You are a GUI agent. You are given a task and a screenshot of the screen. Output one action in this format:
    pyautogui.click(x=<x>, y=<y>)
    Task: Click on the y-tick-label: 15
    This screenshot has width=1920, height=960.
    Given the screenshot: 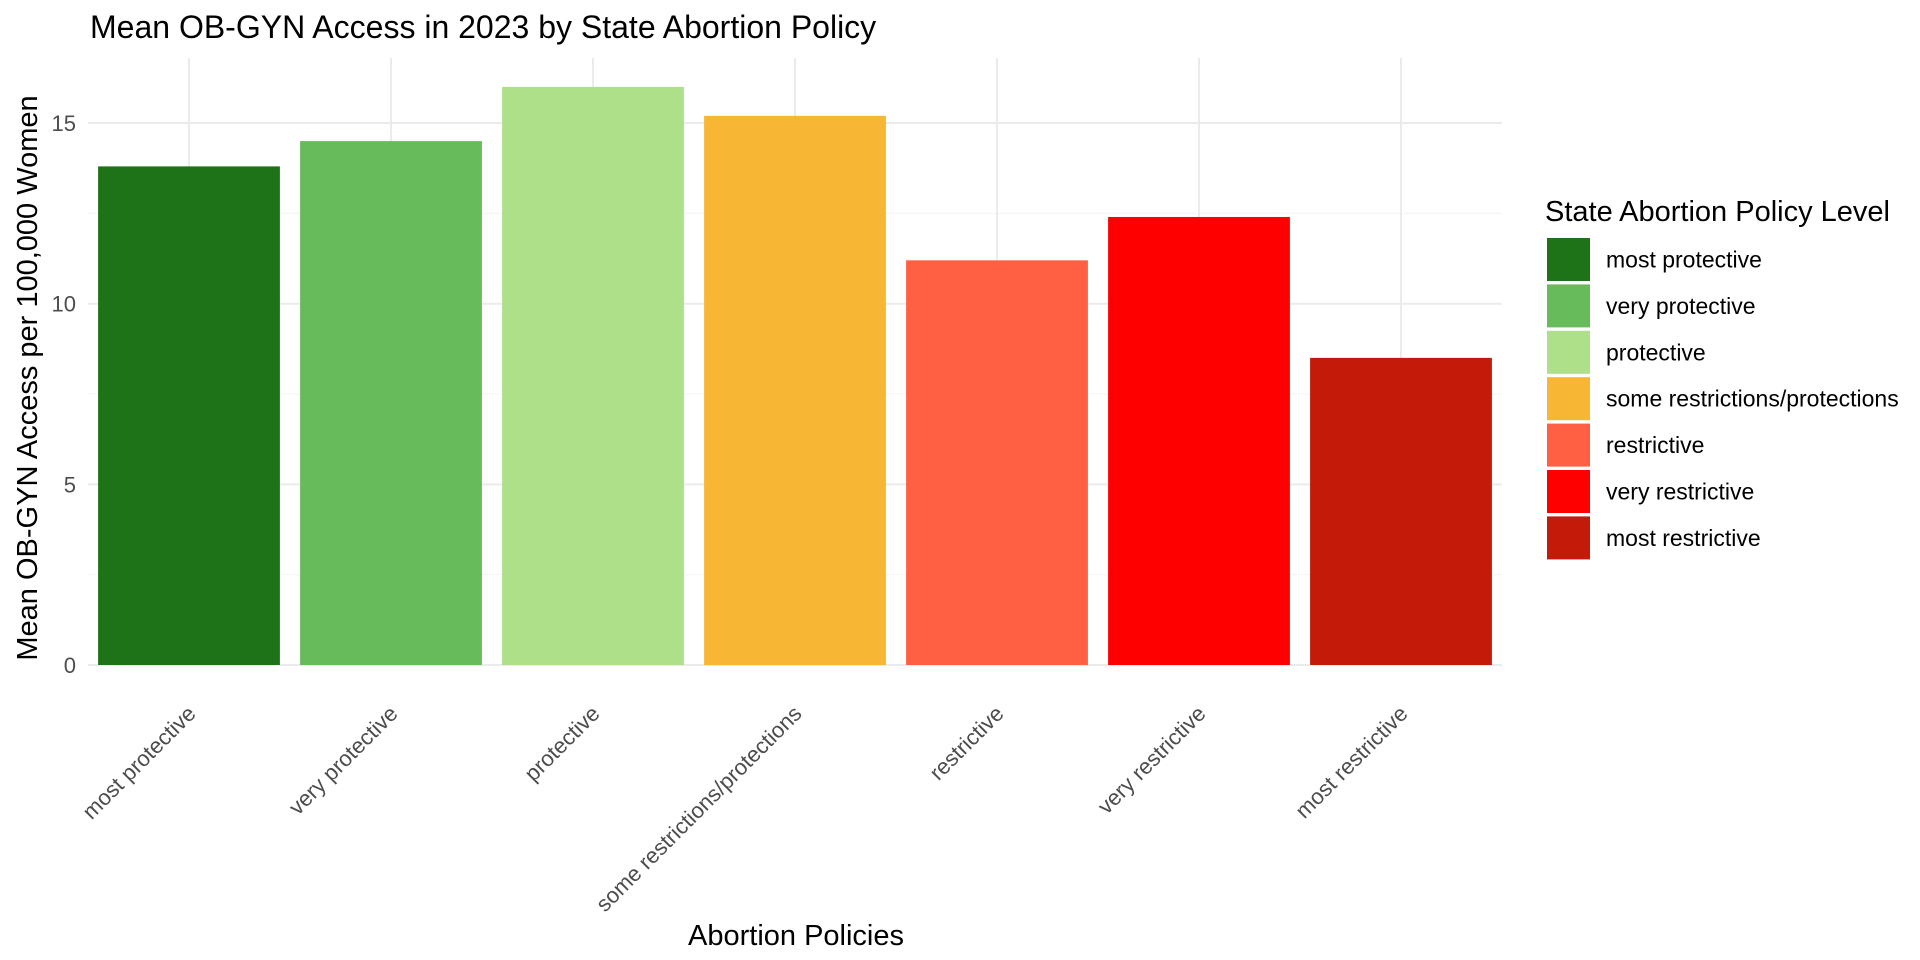 What is the action you would take?
    pyautogui.click(x=64, y=123)
    